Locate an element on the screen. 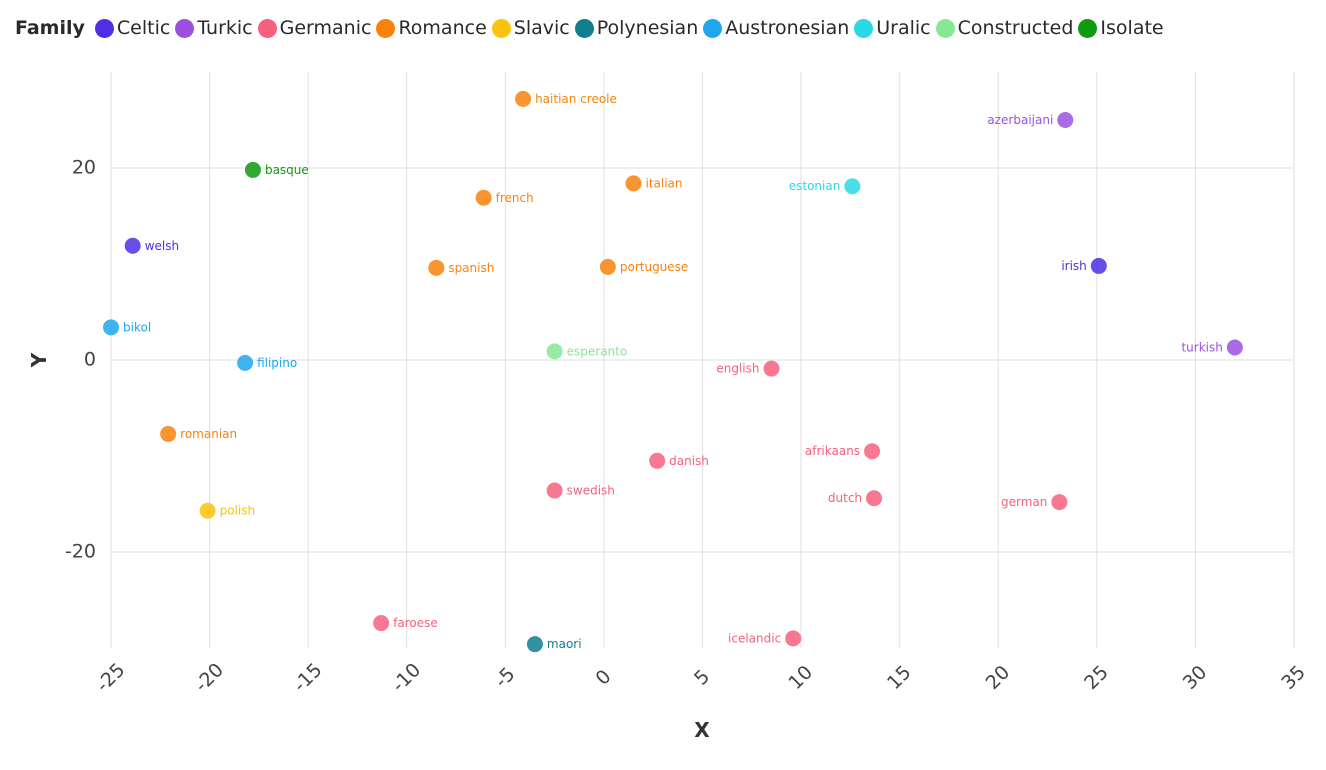  legend-label: Romance is located at coordinates (442, 28).